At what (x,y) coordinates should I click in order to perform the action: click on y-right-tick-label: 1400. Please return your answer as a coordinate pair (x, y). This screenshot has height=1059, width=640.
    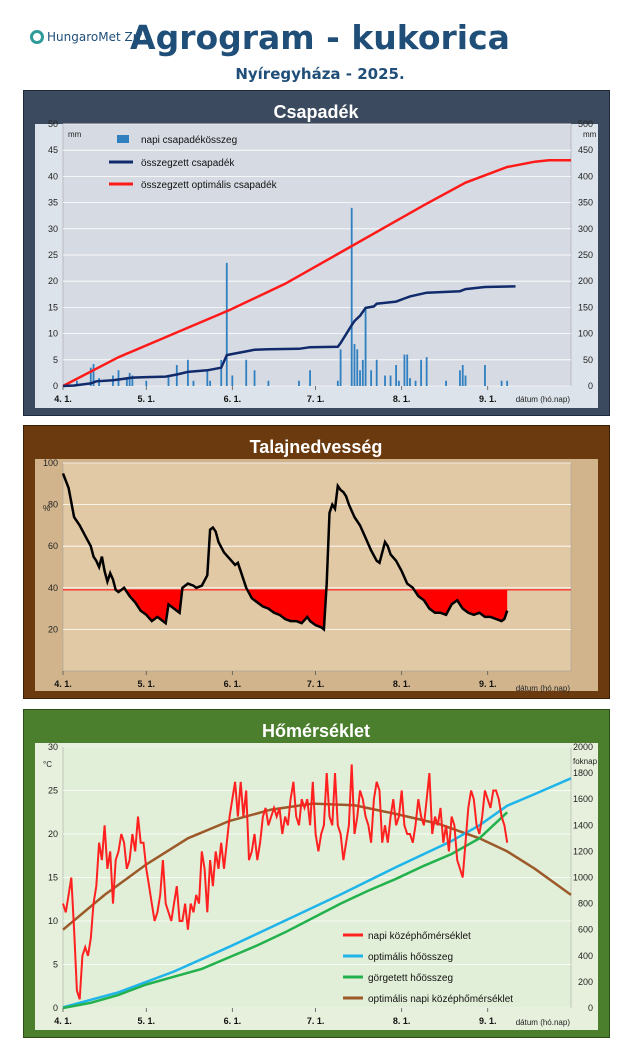
    Looking at the image, I should click on (583, 825).